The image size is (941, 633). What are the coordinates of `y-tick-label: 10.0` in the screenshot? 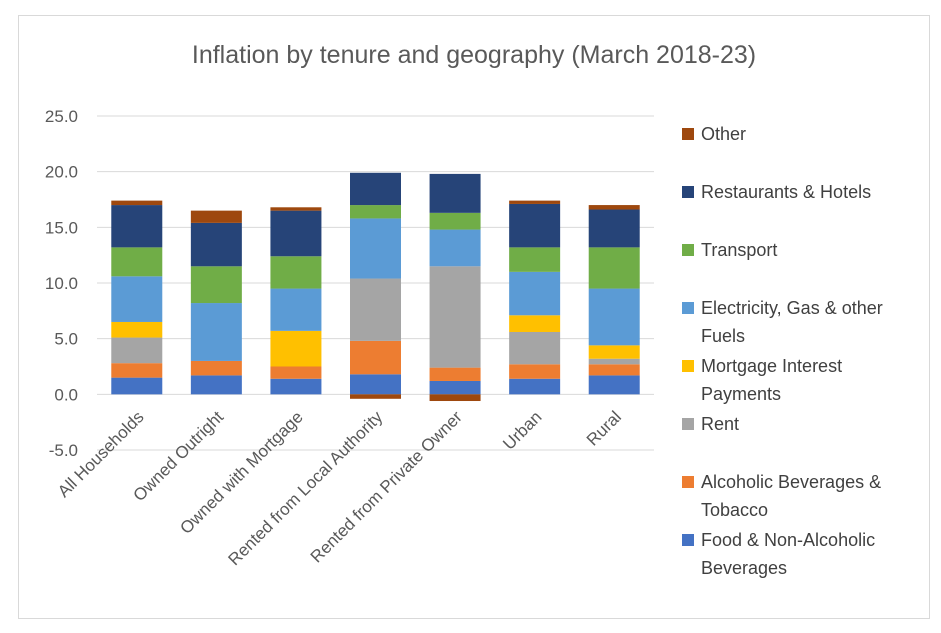 It's located at (61, 283).